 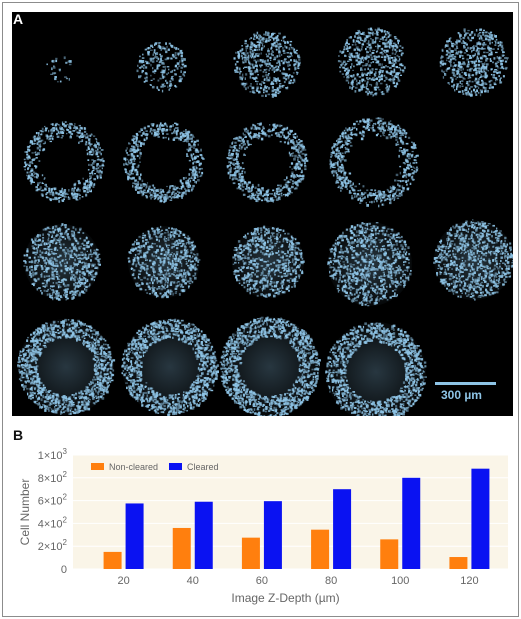 What do you see at coordinates (331, 581) in the screenshot?
I see `x-tick-label: 80` at bounding box center [331, 581].